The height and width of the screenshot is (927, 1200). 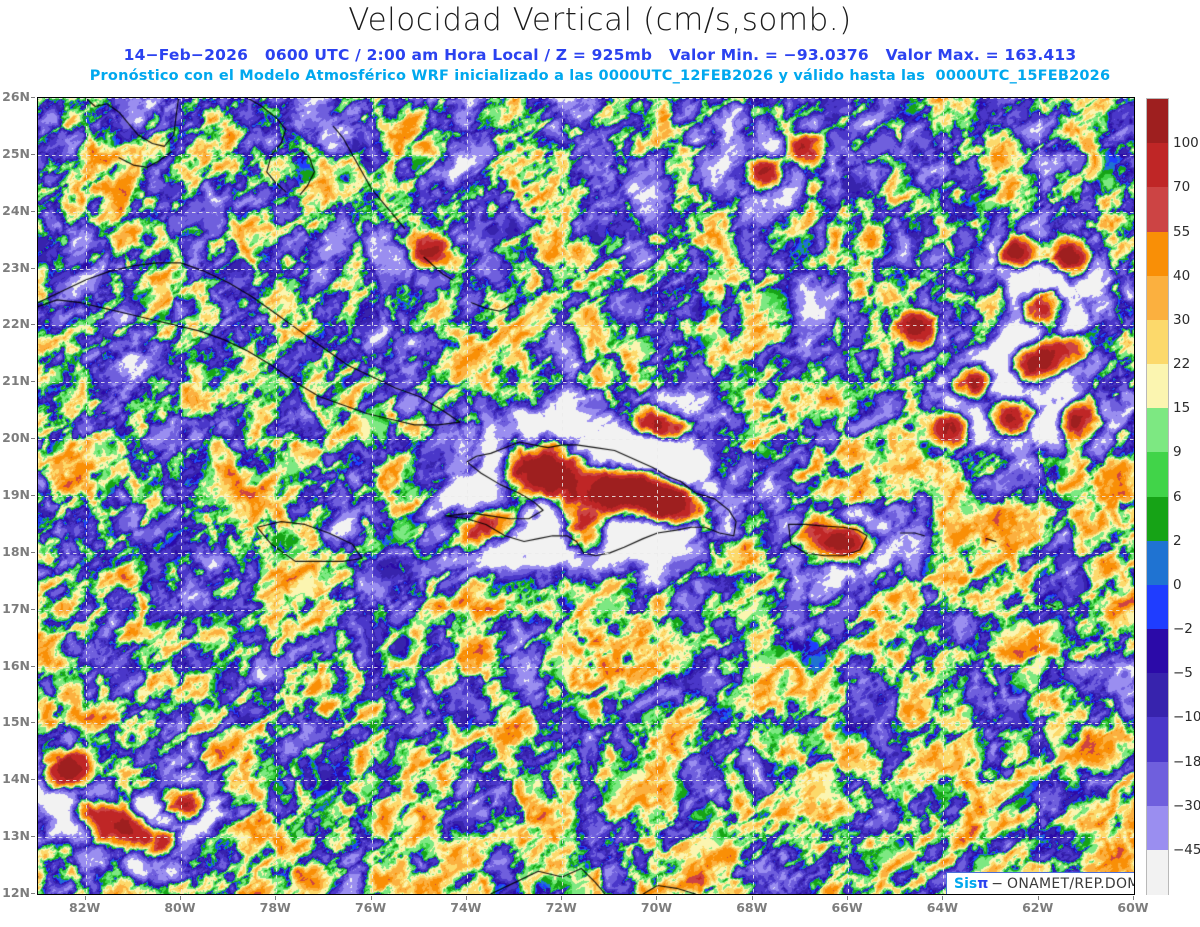 I want to click on longitude-axis: 82W 80W 78W 76W 74W 72W 70W 68W 66W 64W 62W 60W, so click(x=593, y=911).